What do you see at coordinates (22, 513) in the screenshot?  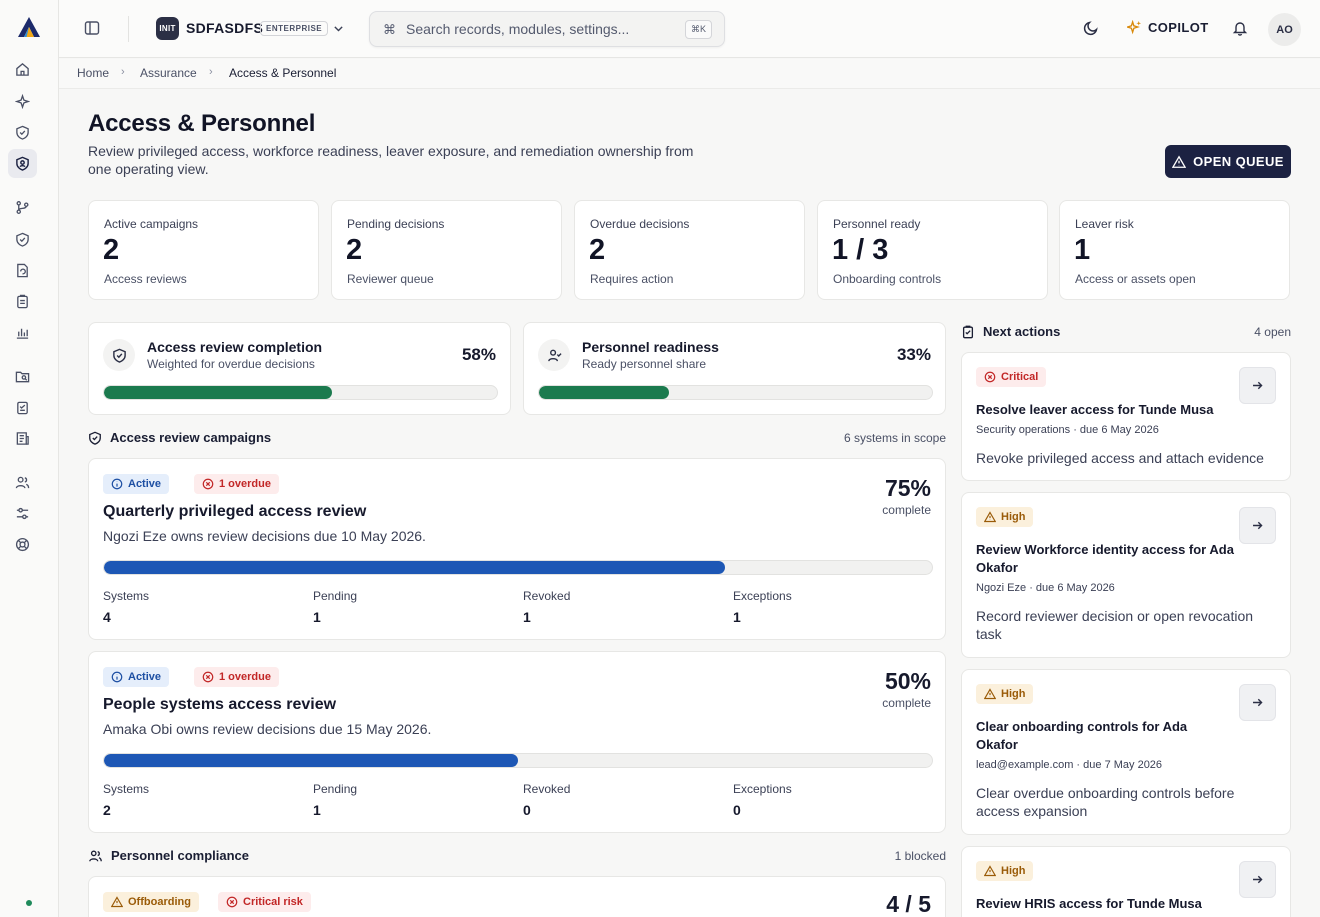 I see `sliders-icon` at bounding box center [22, 513].